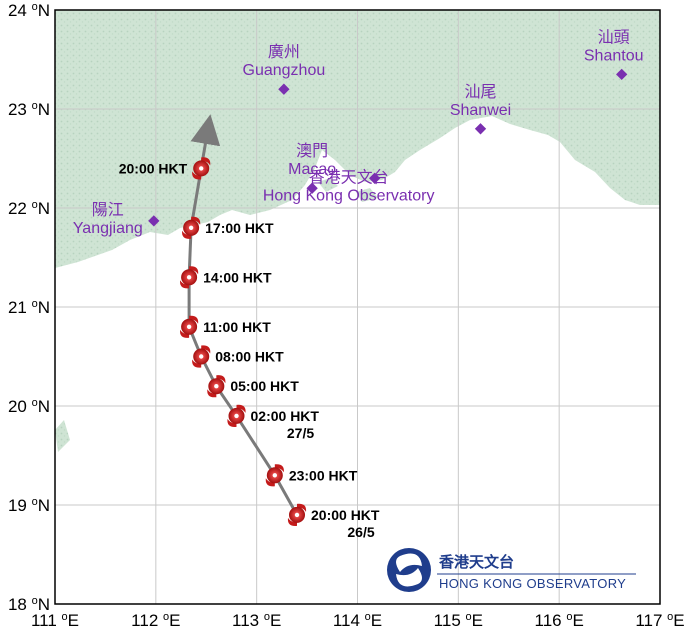 This screenshot has height=635, width=700. Describe the element at coordinates (559, 620) in the screenshot. I see `axis-tick-label: 116 oE` at that location.